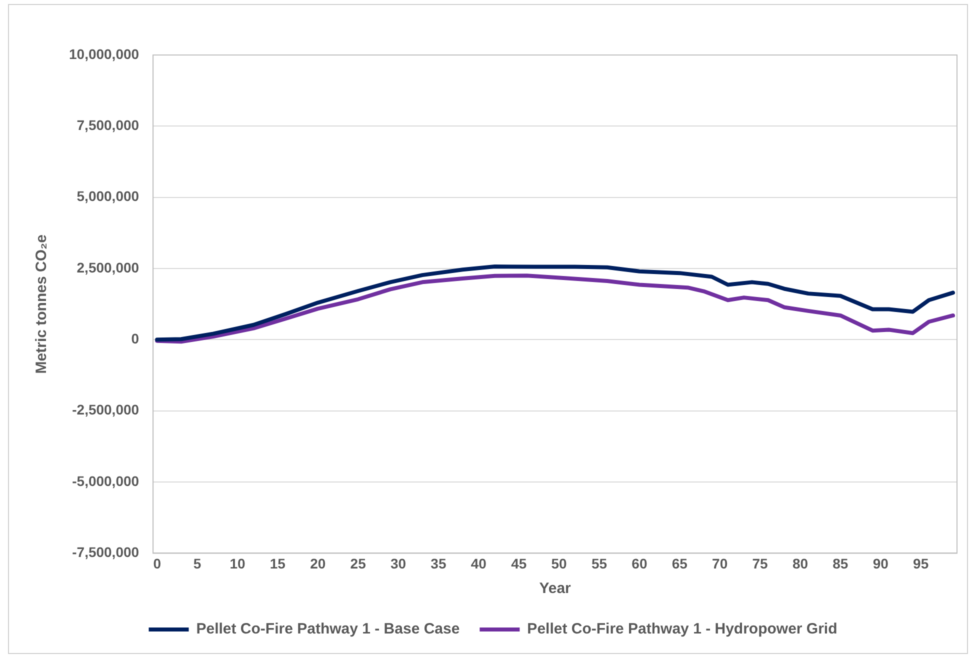  Describe the element at coordinates (108, 267) in the screenshot. I see `y-tick-label: 2,500,000` at that location.